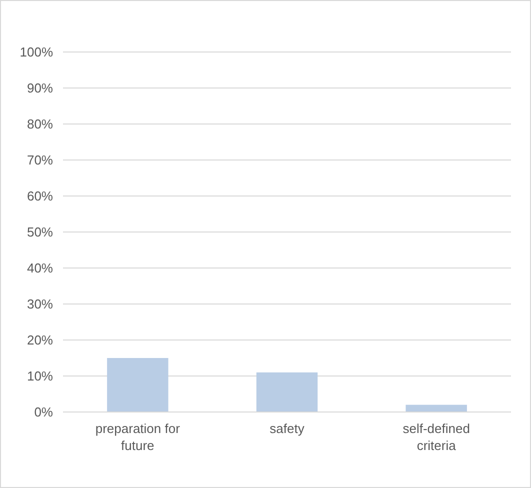  Describe the element at coordinates (44, 412) in the screenshot. I see `y-tick-label: 0%` at that location.